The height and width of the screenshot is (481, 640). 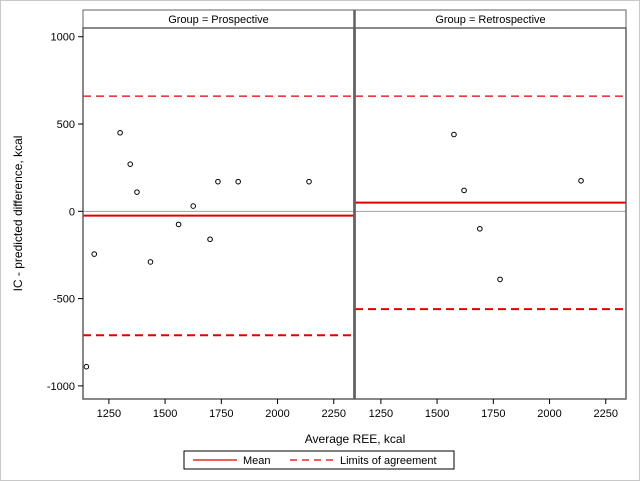 What do you see at coordinates (257, 461) in the screenshot?
I see `legend-label-mean: Mean` at bounding box center [257, 461].